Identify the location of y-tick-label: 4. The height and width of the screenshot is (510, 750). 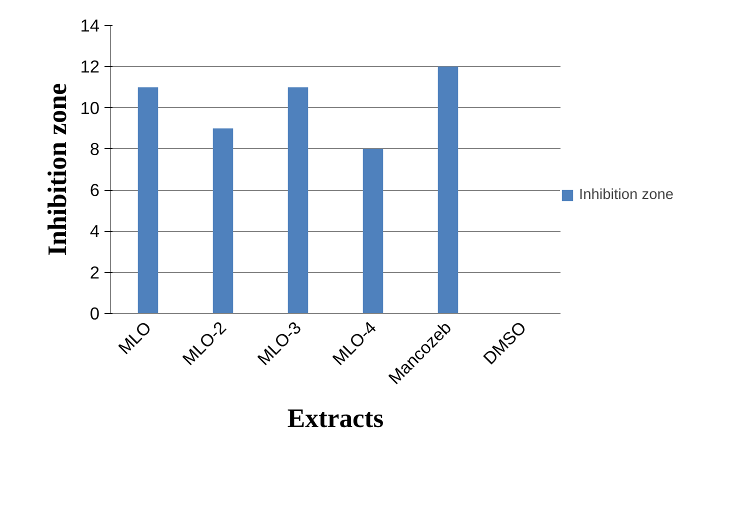
(95, 231).